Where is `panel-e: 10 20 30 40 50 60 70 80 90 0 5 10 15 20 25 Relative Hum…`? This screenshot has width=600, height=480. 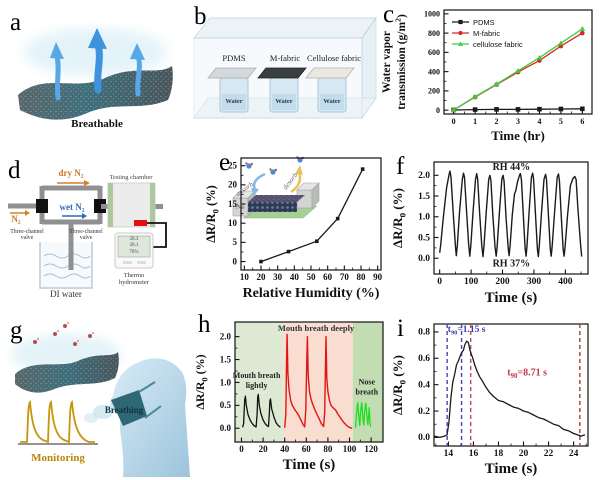
panel-e: 10 20 30 40 50 60 70 80 90 0 5 10 15 20 25 Relative Hum… is located at coordinates (297, 231).